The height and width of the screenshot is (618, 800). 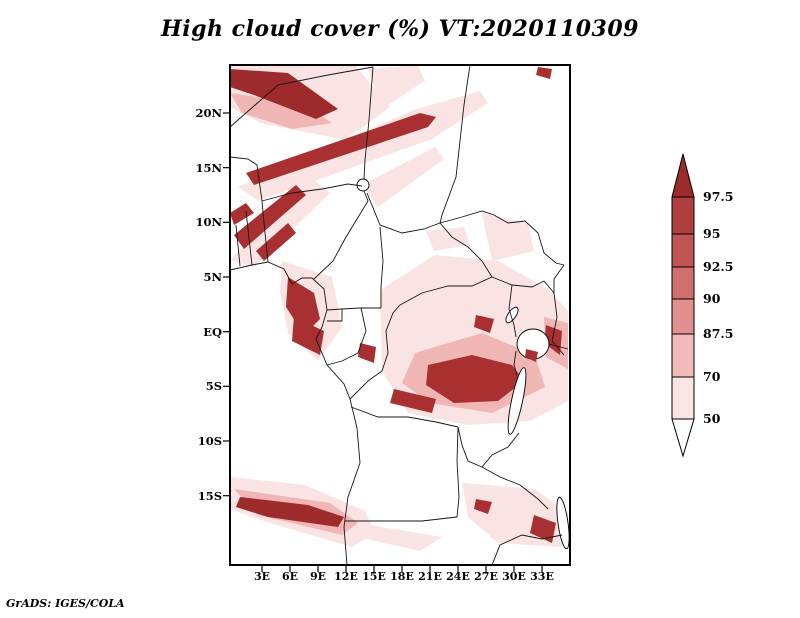 What do you see at coordinates (212, 277) in the screenshot?
I see `y-tick-label: 5N` at bounding box center [212, 277].